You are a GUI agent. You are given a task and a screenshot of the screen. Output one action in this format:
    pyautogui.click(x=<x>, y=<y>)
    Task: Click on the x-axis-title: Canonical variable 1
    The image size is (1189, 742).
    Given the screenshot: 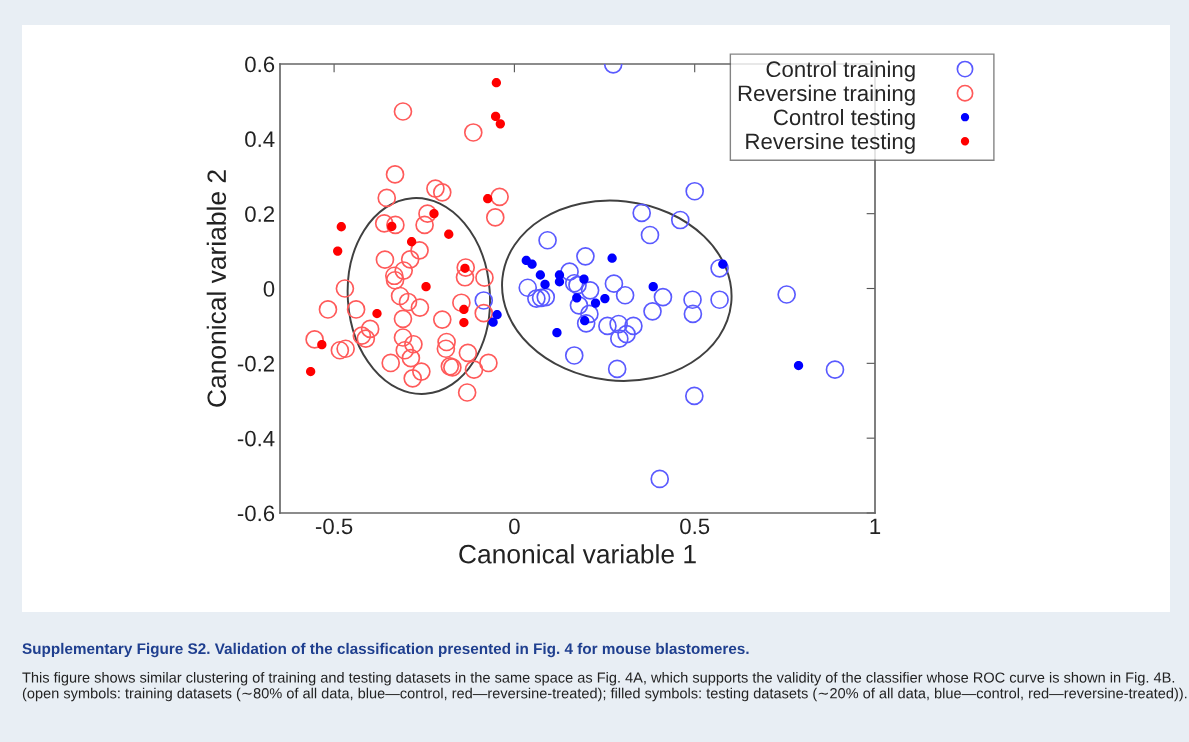 What is the action you would take?
    pyautogui.click(x=577, y=554)
    